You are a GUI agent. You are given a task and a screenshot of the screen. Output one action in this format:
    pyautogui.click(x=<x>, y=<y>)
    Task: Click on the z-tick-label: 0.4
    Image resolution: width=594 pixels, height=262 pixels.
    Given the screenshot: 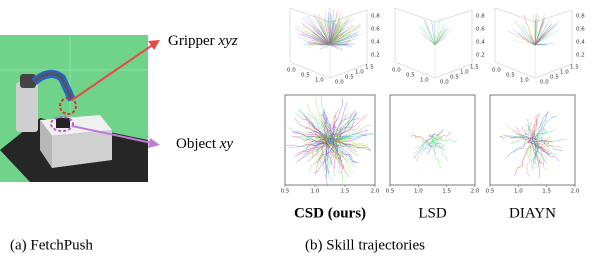 What is the action you would take?
    pyautogui.click(x=480, y=43)
    